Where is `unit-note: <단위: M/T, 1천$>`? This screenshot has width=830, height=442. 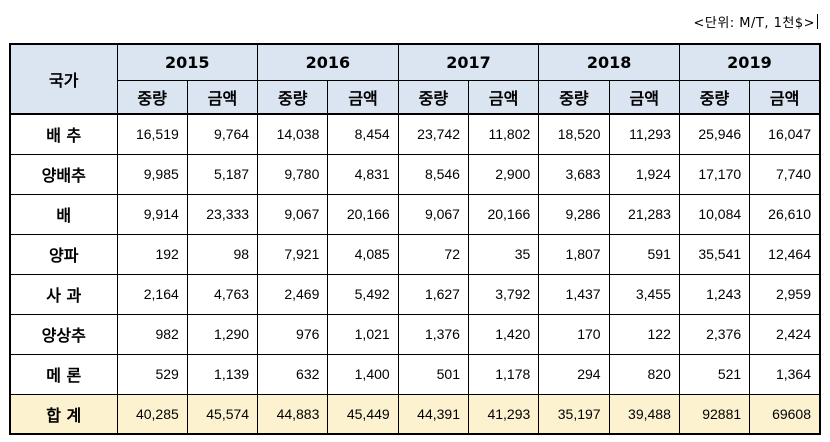
unit-note: <단위: M/T, 1천$> is located at coordinates (755, 21).